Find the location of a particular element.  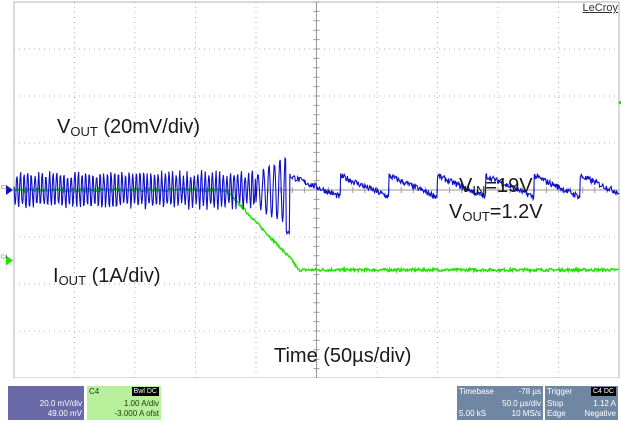

timebase-per-div: 50.0 µs/div is located at coordinates (521, 403).